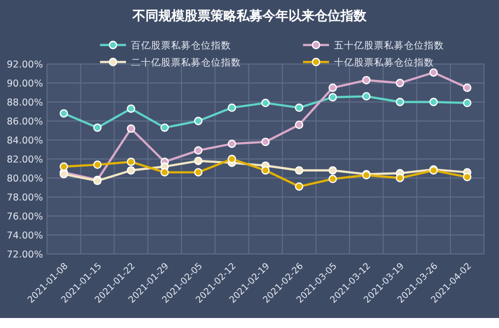 The image size is (499, 328). Describe the element at coordinates (24, 122) in the screenshot. I see `y-tick-label: 86.00%` at that location.